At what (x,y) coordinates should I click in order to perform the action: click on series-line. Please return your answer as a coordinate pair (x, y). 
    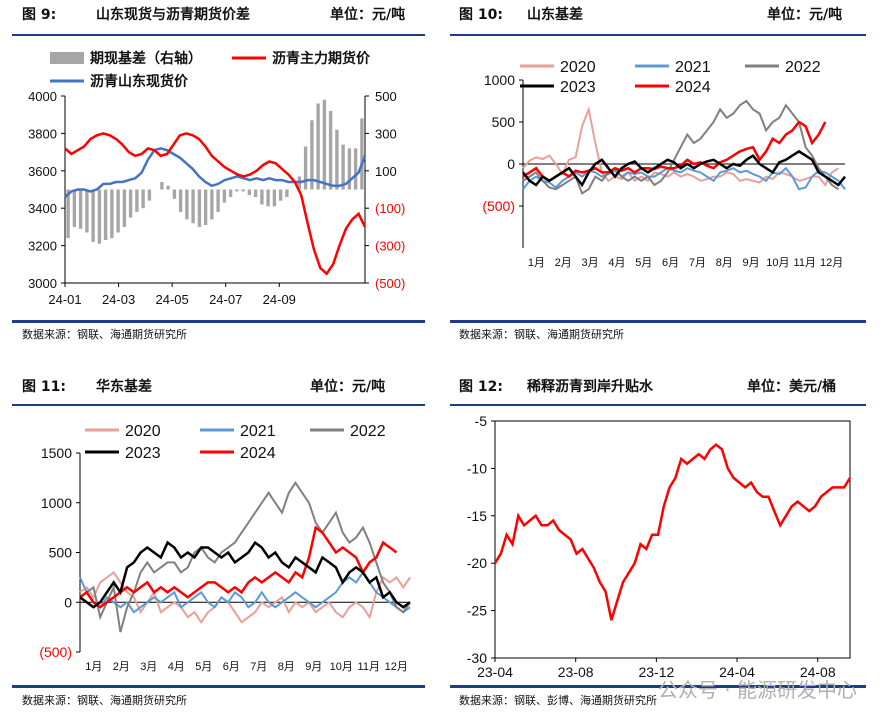
    Looking at the image, I should click on (672, 532).